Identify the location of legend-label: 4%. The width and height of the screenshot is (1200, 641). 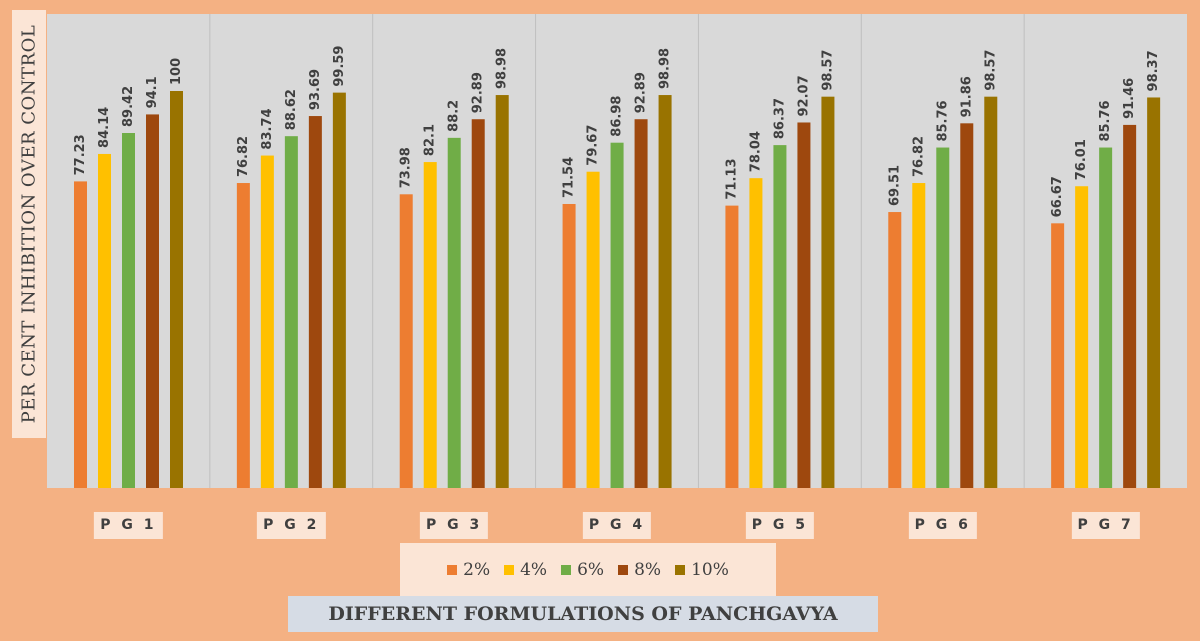
(534, 570).